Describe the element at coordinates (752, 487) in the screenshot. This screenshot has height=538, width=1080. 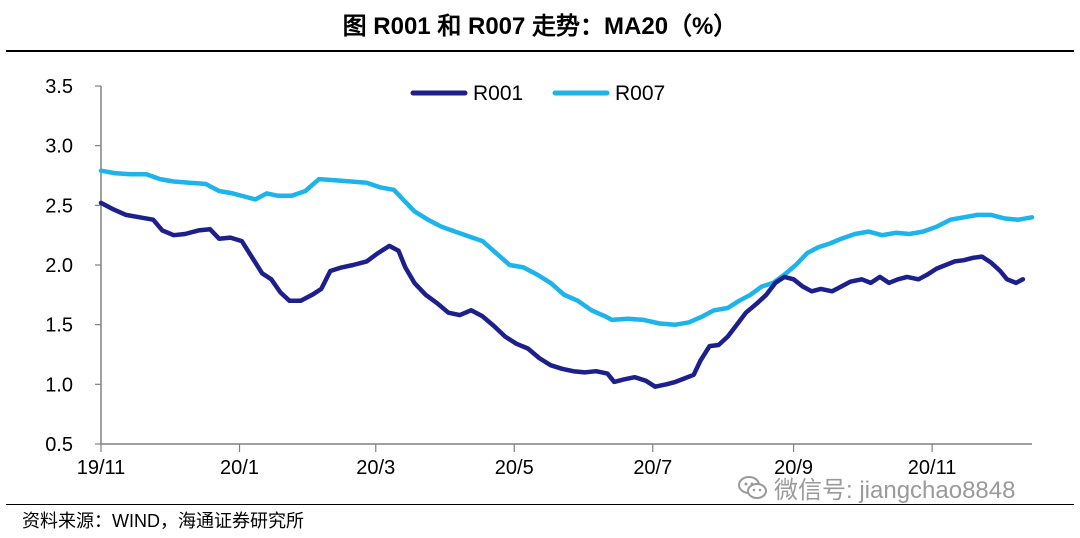
I see `wechat-icon` at that location.